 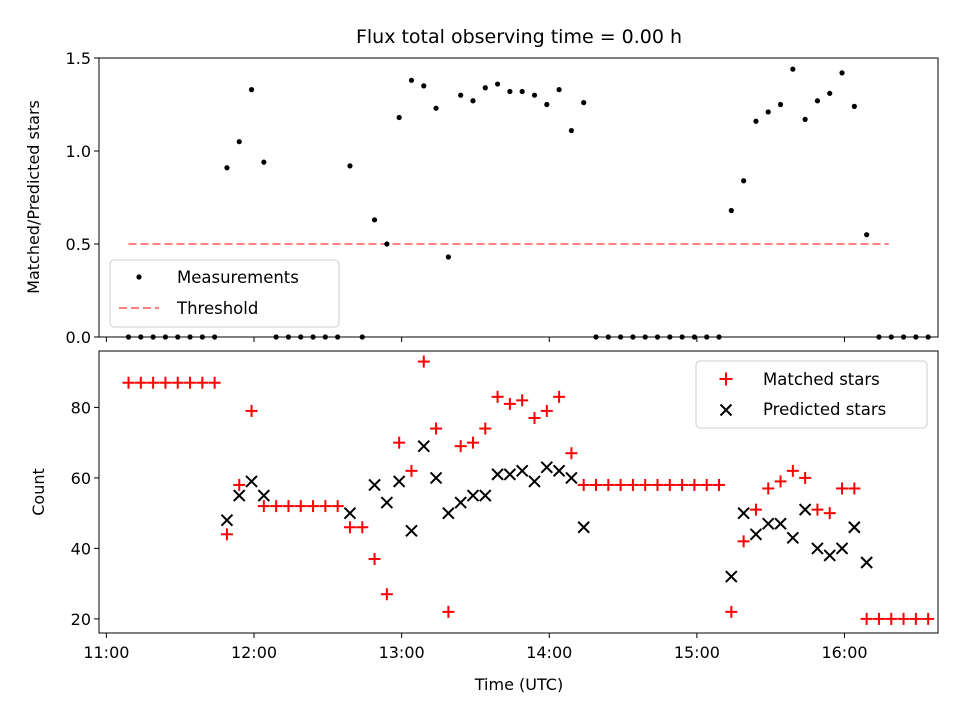 What do you see at coordinates (811, 394) in the screenshot?
I see `bottom-legend-box` at bounding box center [811, 394].